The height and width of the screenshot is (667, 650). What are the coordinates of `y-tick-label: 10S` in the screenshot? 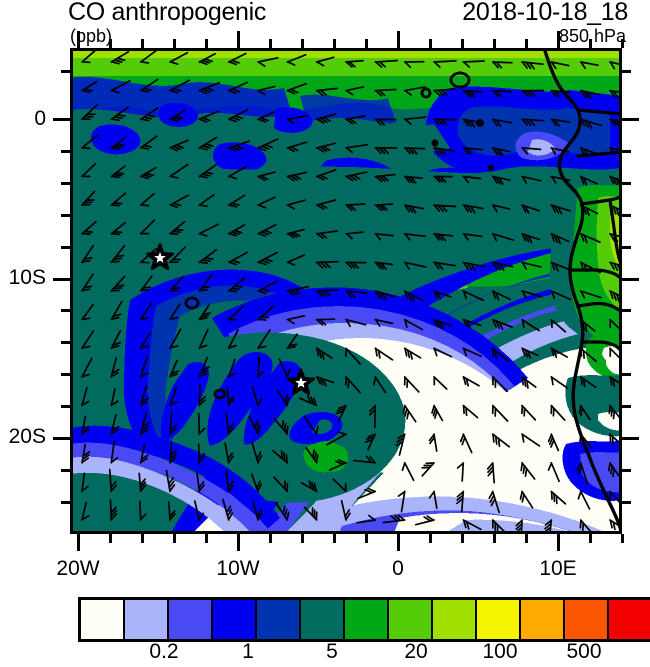 It's located at (27, 278).